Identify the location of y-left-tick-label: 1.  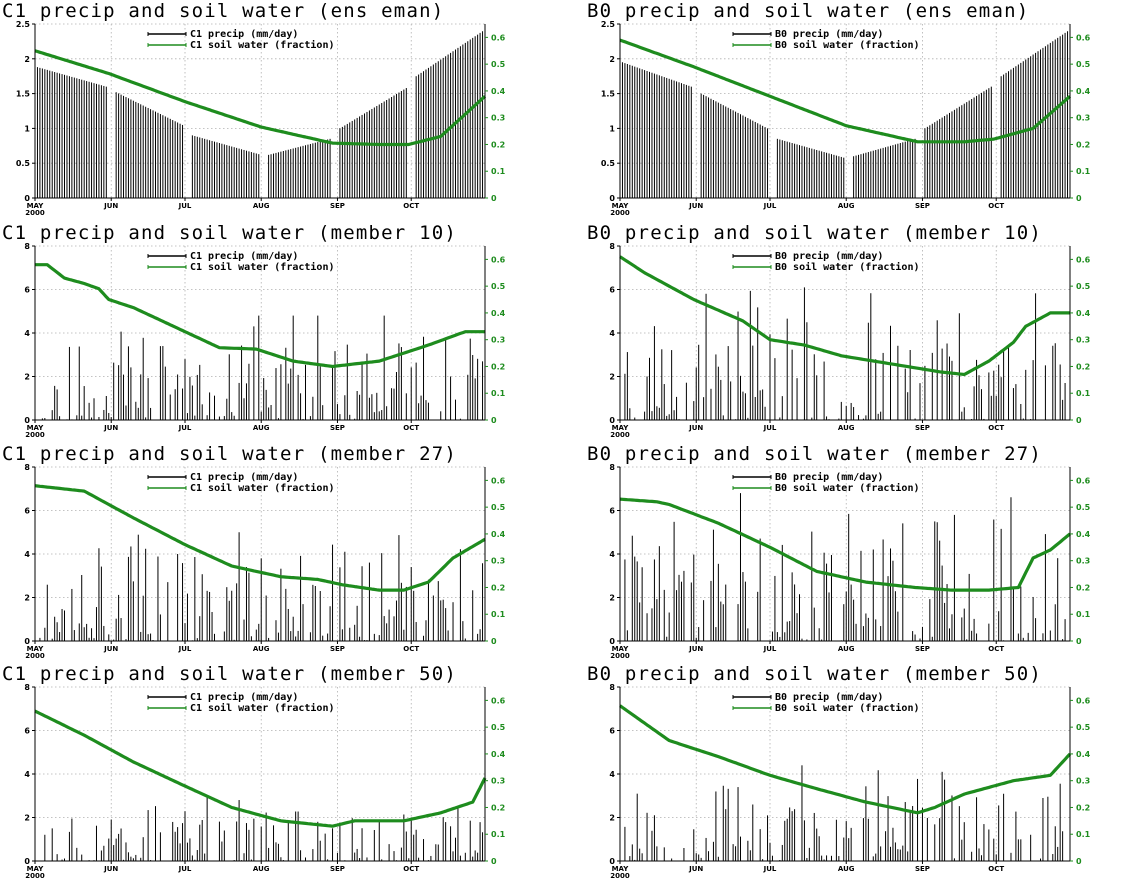
(27, 128).